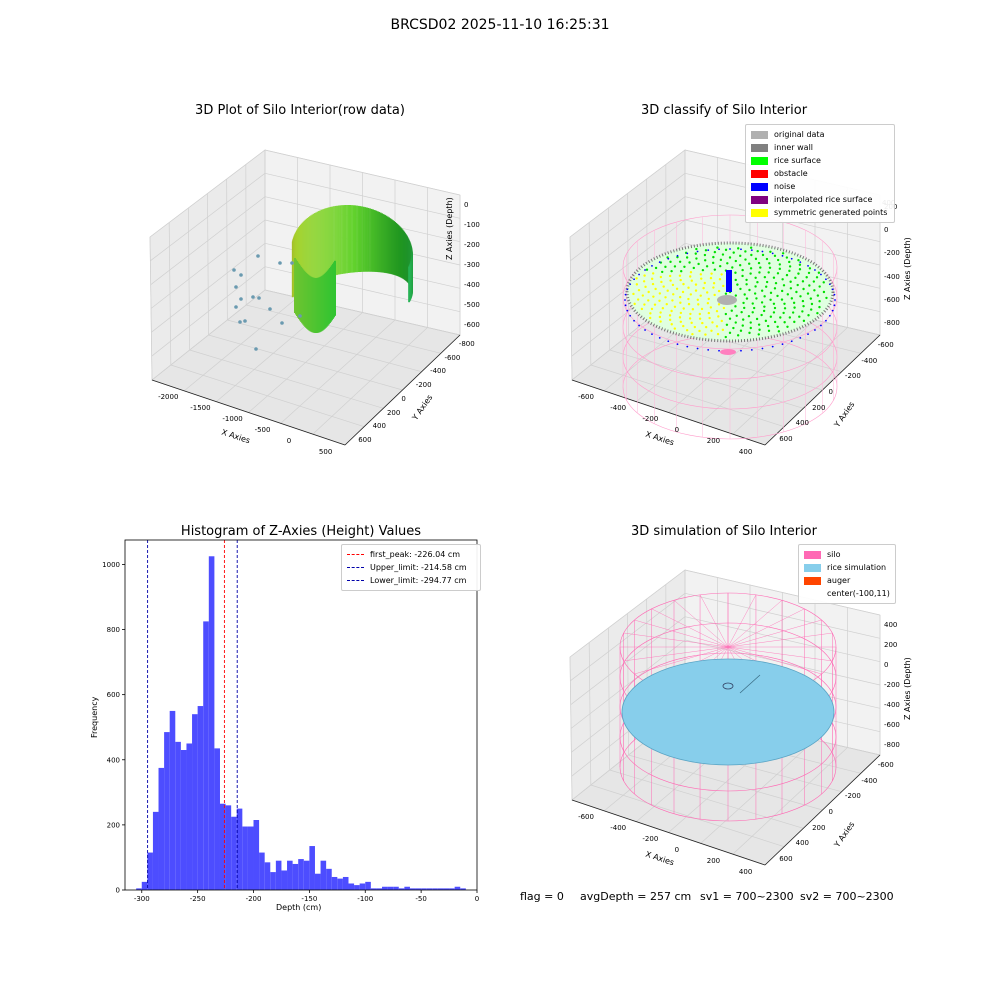 This screenshot has height=1000, width=1000. I want to click on legend-label: rice surface, so click(797, 160).